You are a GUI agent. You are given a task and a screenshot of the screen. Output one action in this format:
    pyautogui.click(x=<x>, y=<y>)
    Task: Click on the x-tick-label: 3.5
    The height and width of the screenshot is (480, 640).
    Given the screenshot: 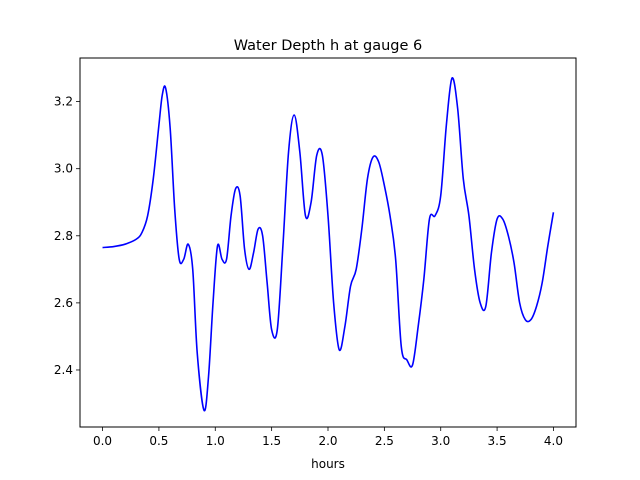 What is the action you would take?
    pyautogui.click(x=497, y=441)
    